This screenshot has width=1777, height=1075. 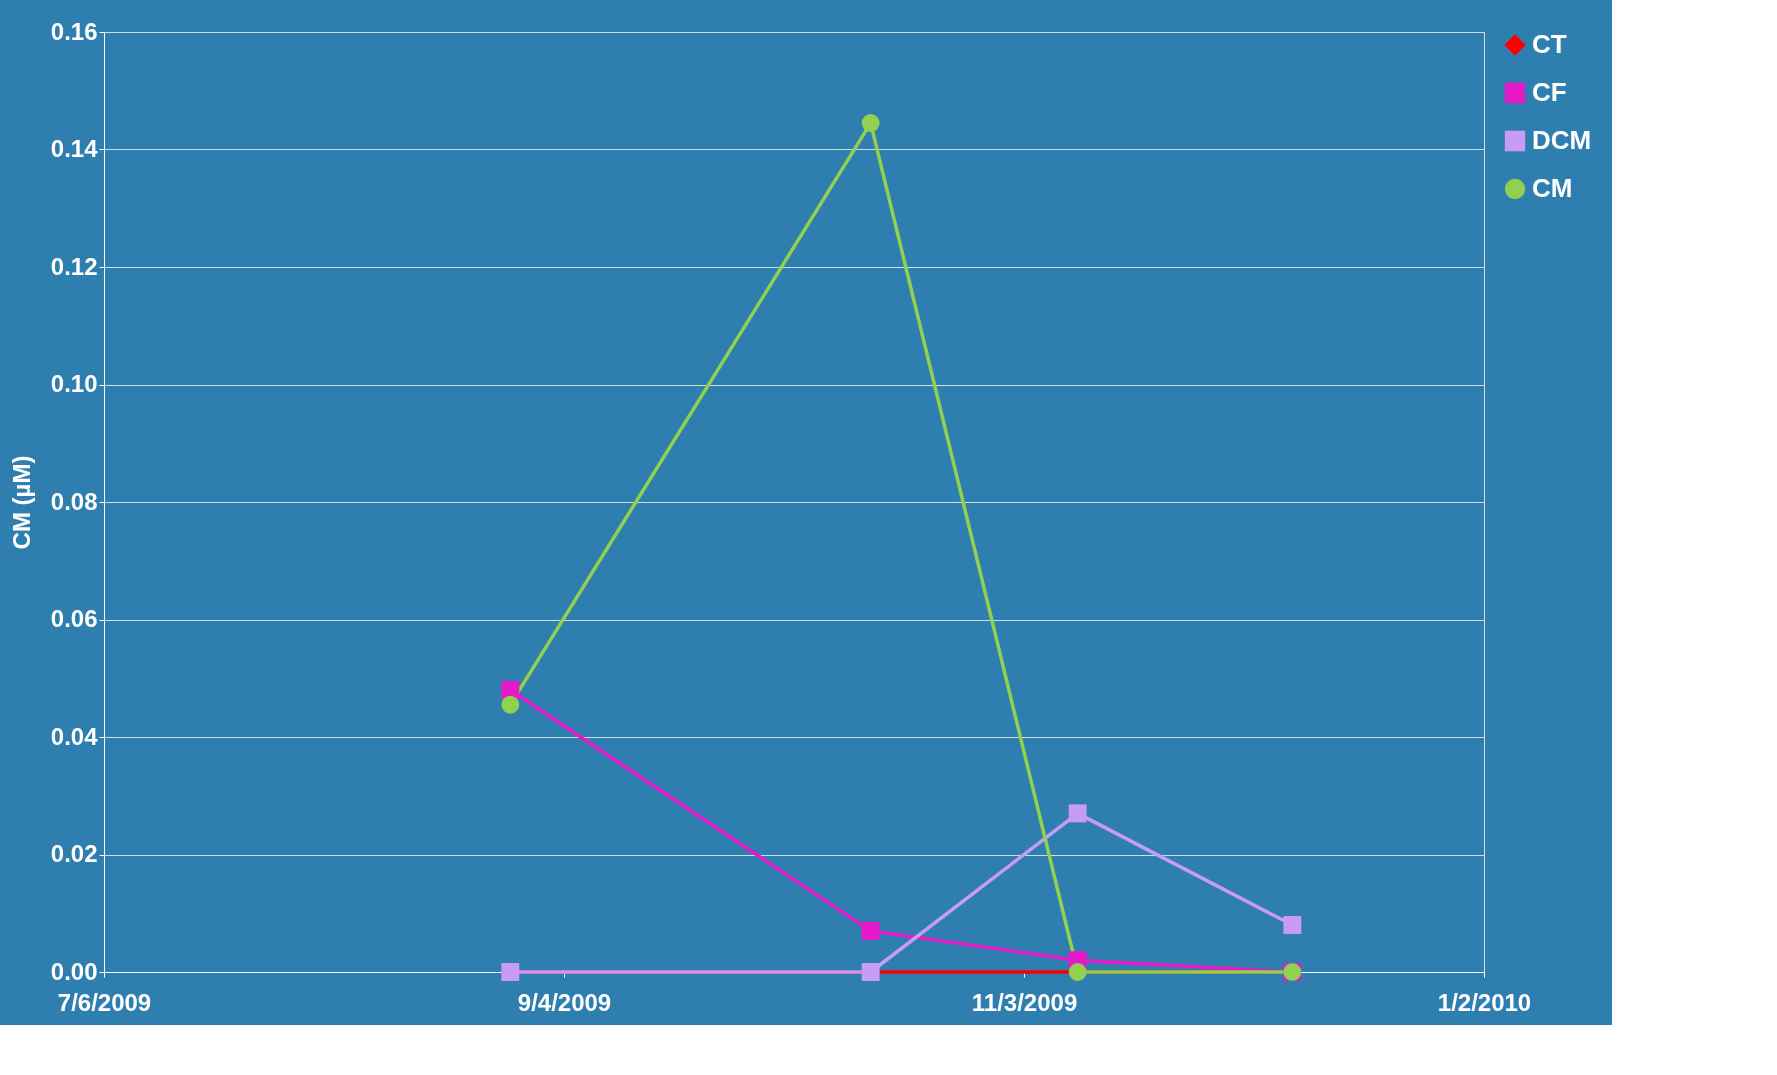 I want to click on legend-label: CM, so click(x=1552, y=188).